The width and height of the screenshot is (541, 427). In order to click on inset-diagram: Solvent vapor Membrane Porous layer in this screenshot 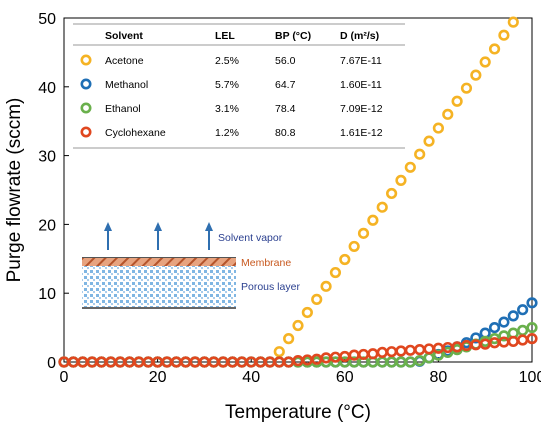, I will do `click(191, 265)`.